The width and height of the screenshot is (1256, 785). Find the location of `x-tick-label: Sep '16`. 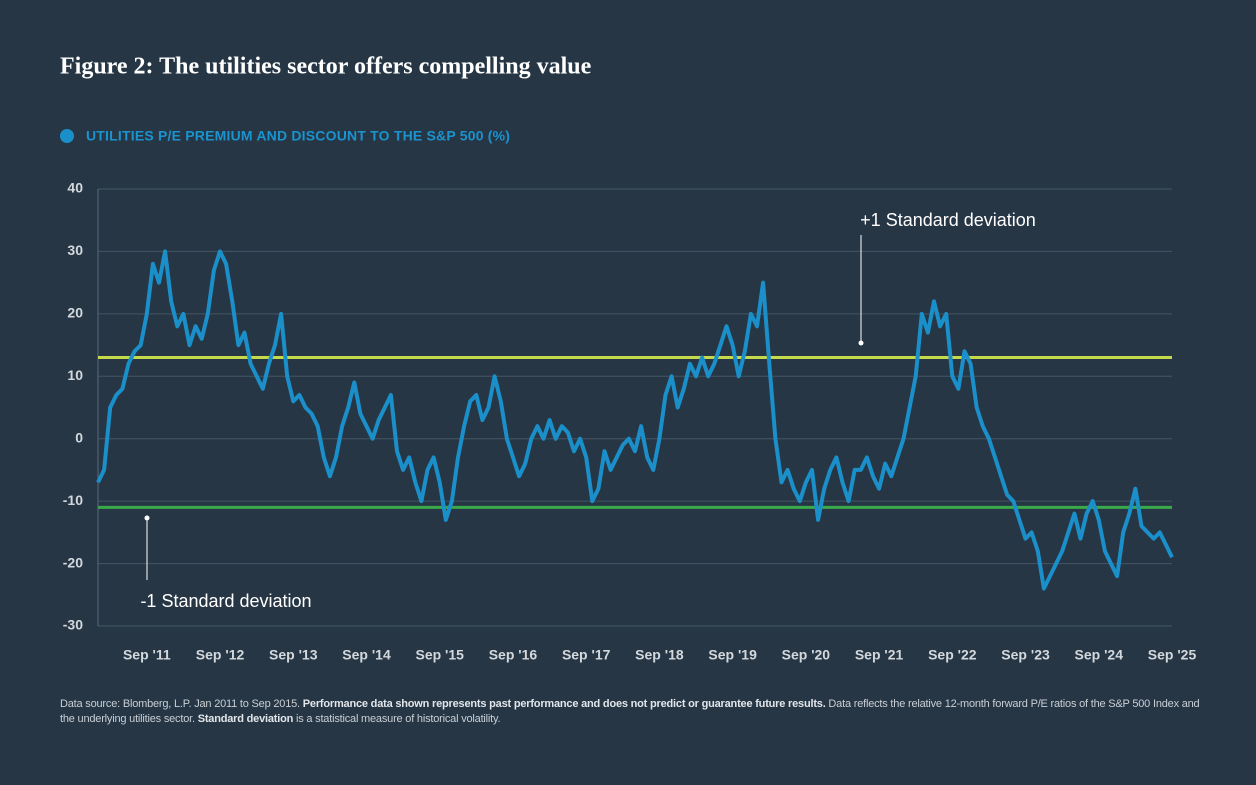

x-tick-label: Sep '16 is located at coordinates (513, 655).